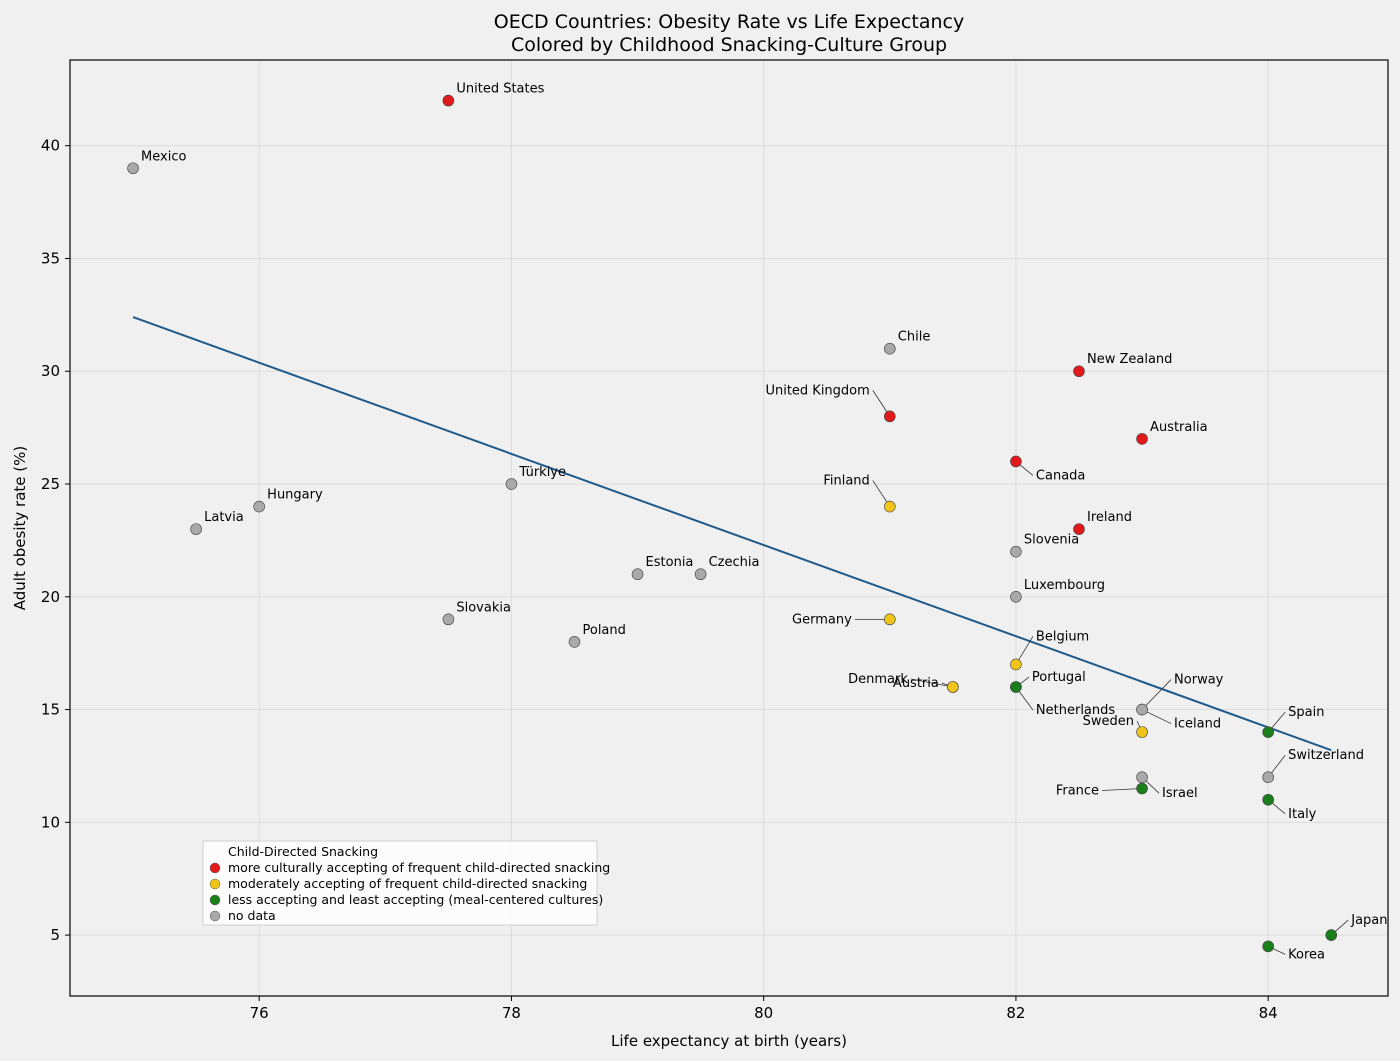 Image resolution: width=1400 pixels, height=1061 pixels. What do you see at coordinates (1368, 920) in the screenshot?
I see `point-label: Japan` at bounding box center [1368, 920].